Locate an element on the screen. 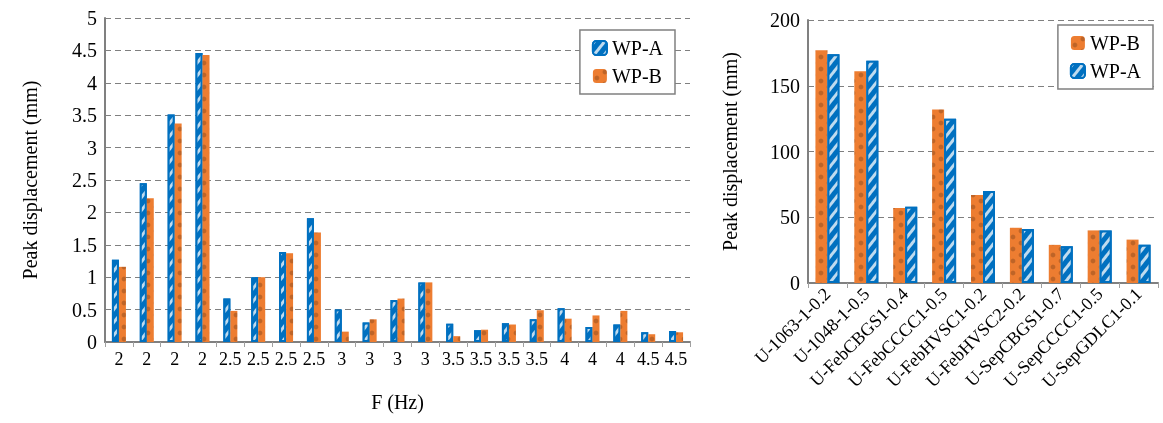 This screenshot has height=423, width=1163. y-tick-label: 0.5 is located at coordinates (84, 309).